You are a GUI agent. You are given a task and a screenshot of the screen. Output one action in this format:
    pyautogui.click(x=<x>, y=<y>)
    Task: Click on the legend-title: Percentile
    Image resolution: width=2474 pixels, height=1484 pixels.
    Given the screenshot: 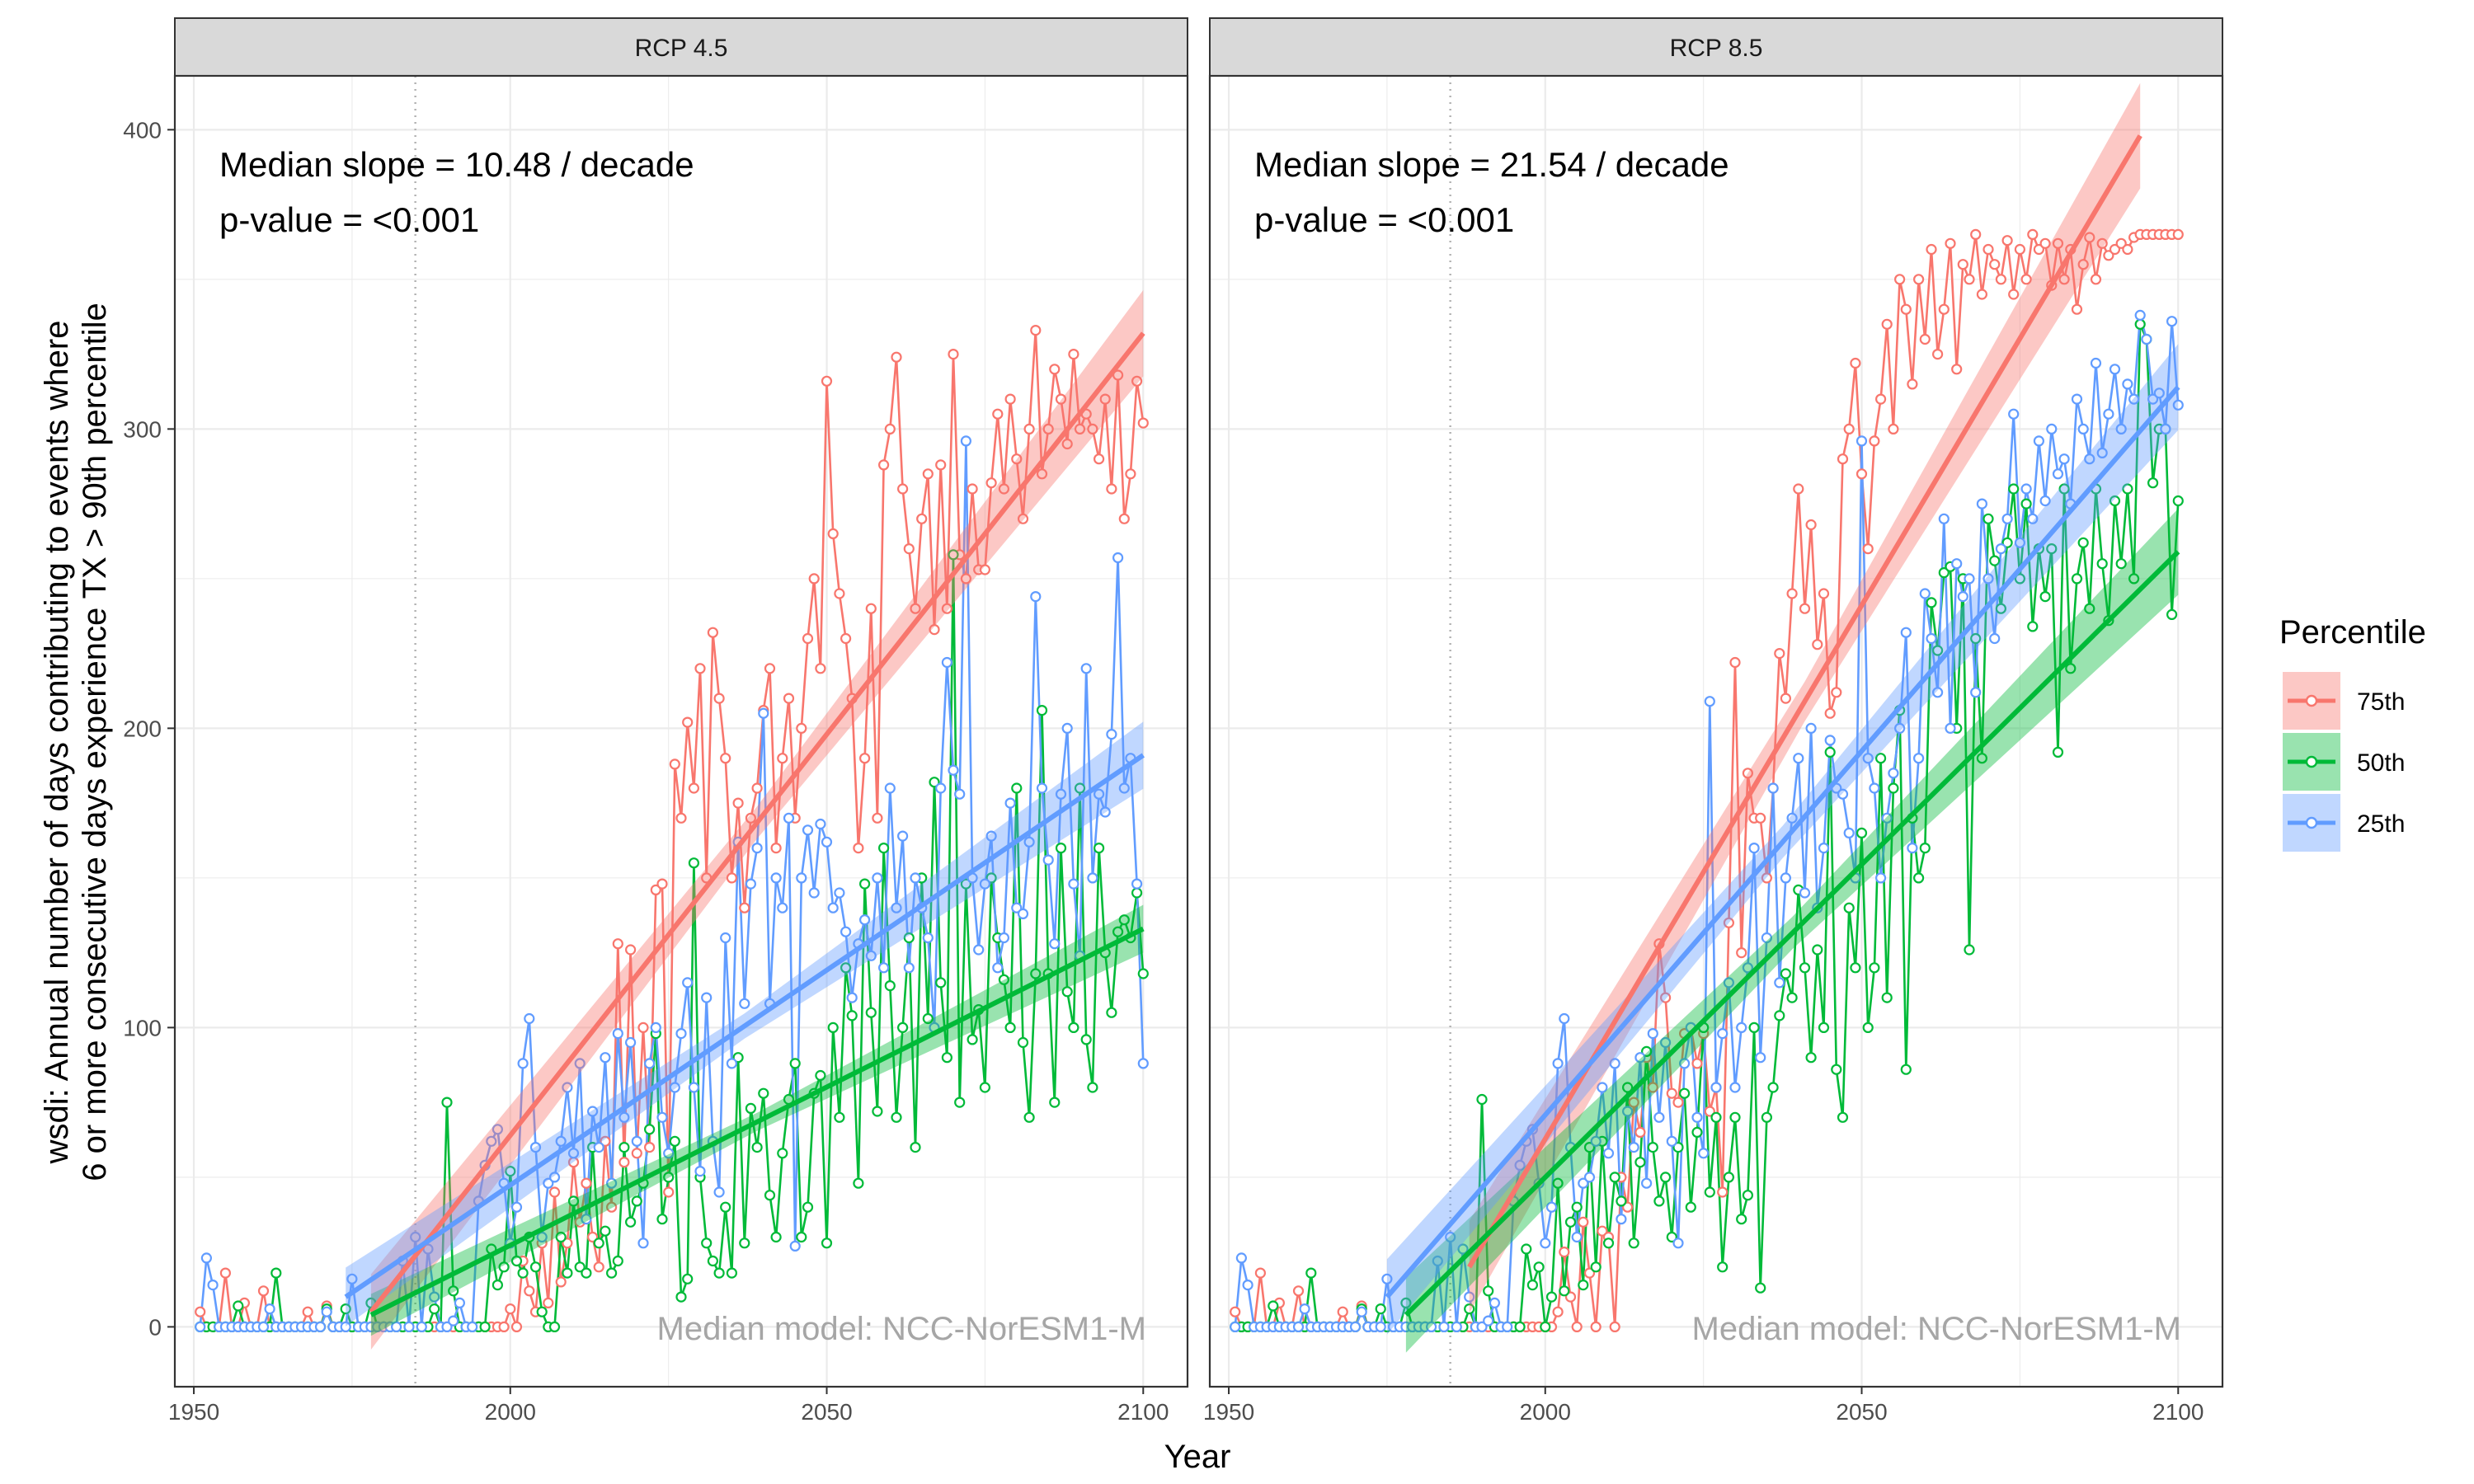 What is the action you would take?
    pyautogui.click(x=2352, y=632)
    